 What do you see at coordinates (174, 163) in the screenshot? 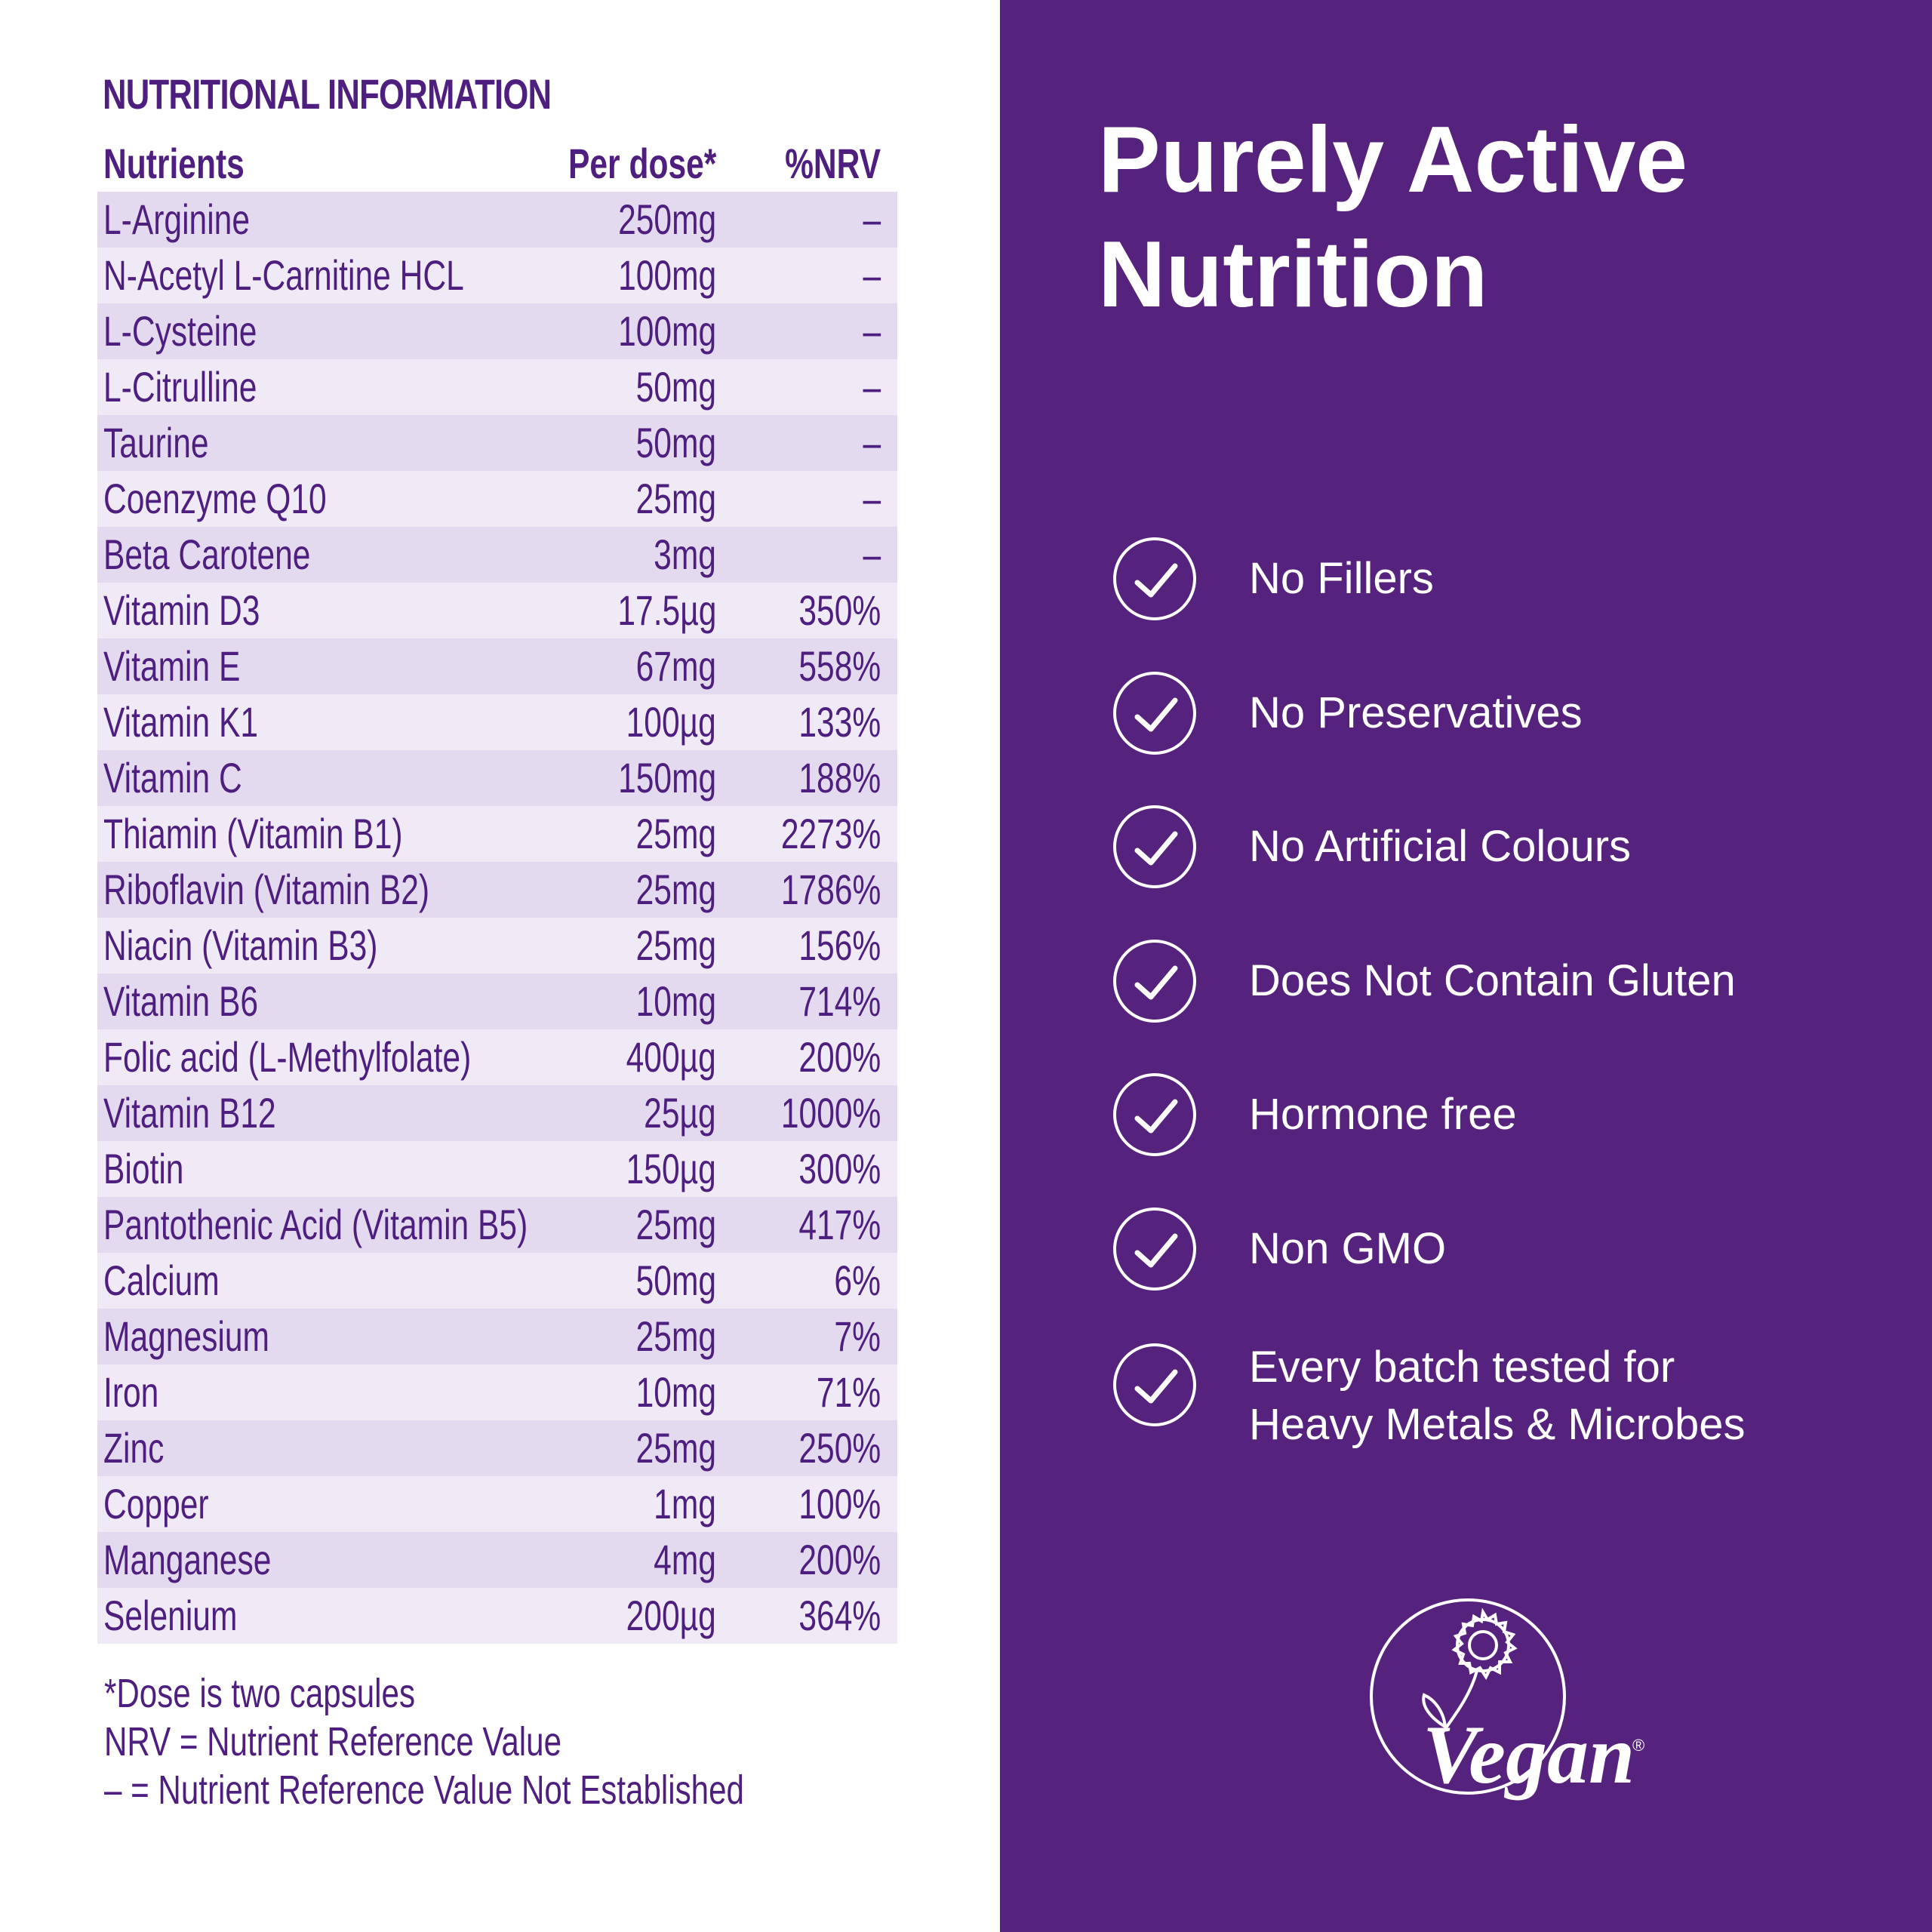
I see `column-header-nutrients: Nutrients` at bounding box center [174, 163].